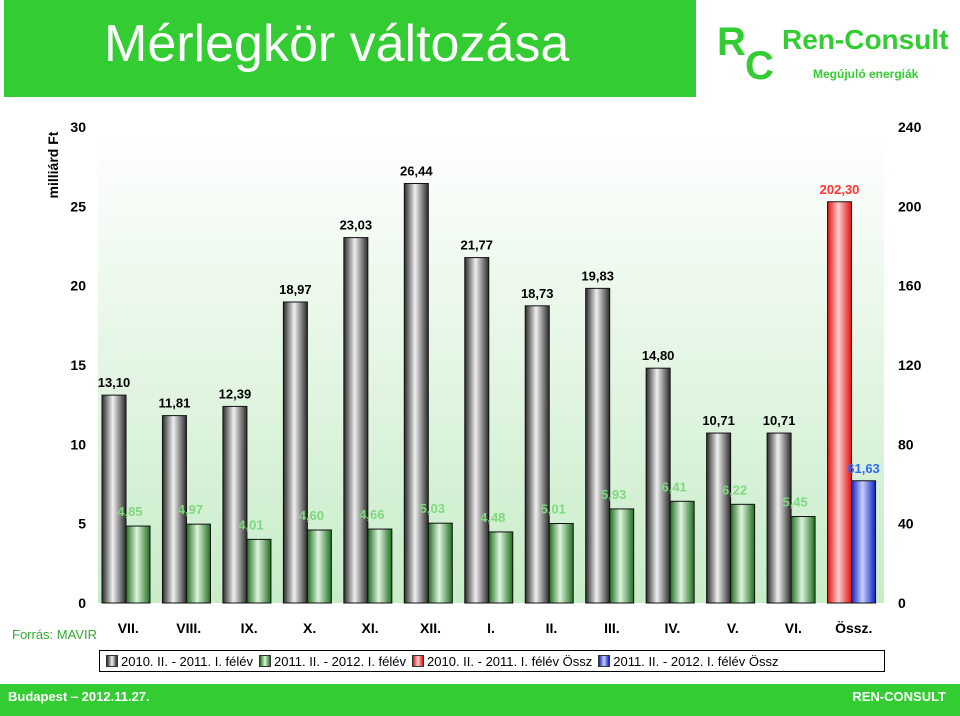 Image resolution: width=960 pixels, height=716 pixels. Describe the element at coordinates (840, 189) in the screenshot. I see `data-label: 202,30` at that location.